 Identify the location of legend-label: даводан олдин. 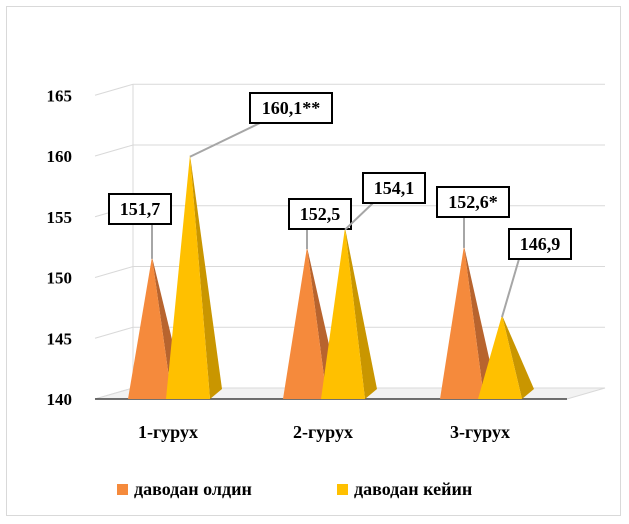
(193, 489).